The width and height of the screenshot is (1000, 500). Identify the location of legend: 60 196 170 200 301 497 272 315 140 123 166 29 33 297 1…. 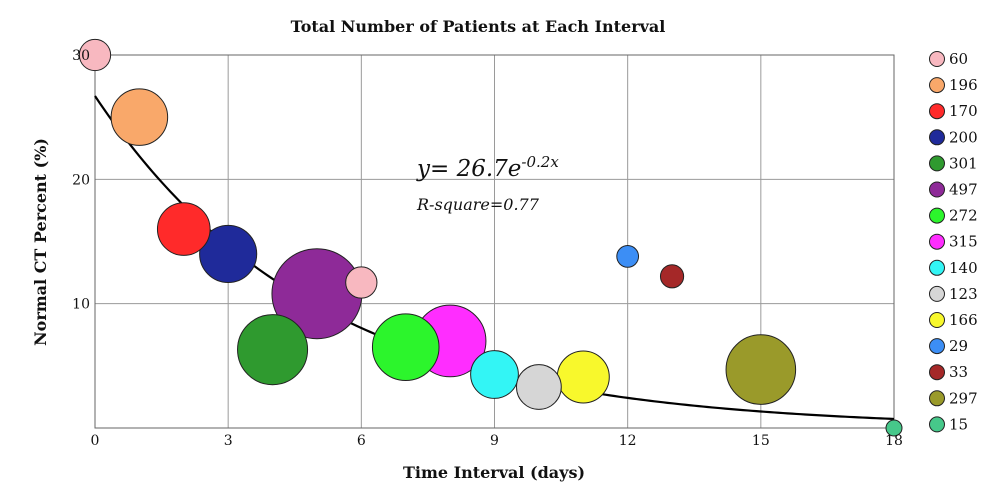
(953, 241).